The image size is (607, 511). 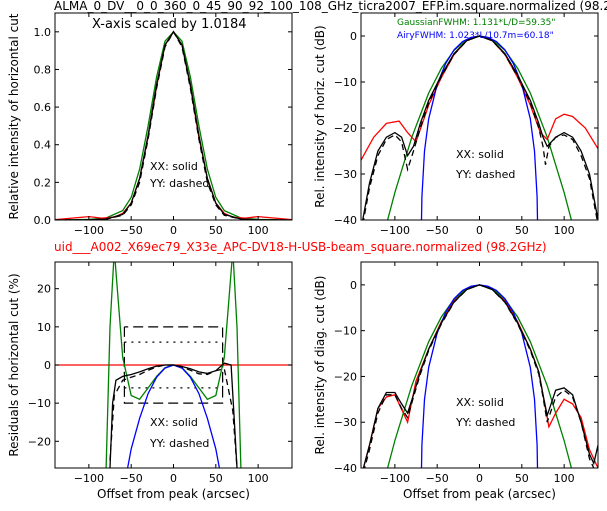 What do you see at coordinates (43, 69) in the screenshot?
I see `y-tick-label: 0.8` at bounding box center [43, 69].